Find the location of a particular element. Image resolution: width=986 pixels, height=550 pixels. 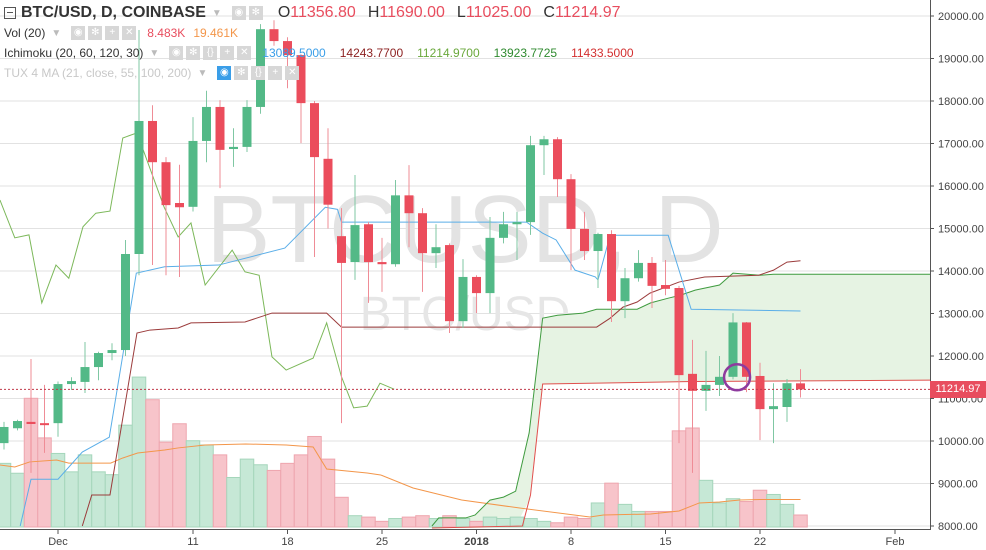

symbol-title: BTC/USD, D, COINBASE is located at coordinates (113, 12).